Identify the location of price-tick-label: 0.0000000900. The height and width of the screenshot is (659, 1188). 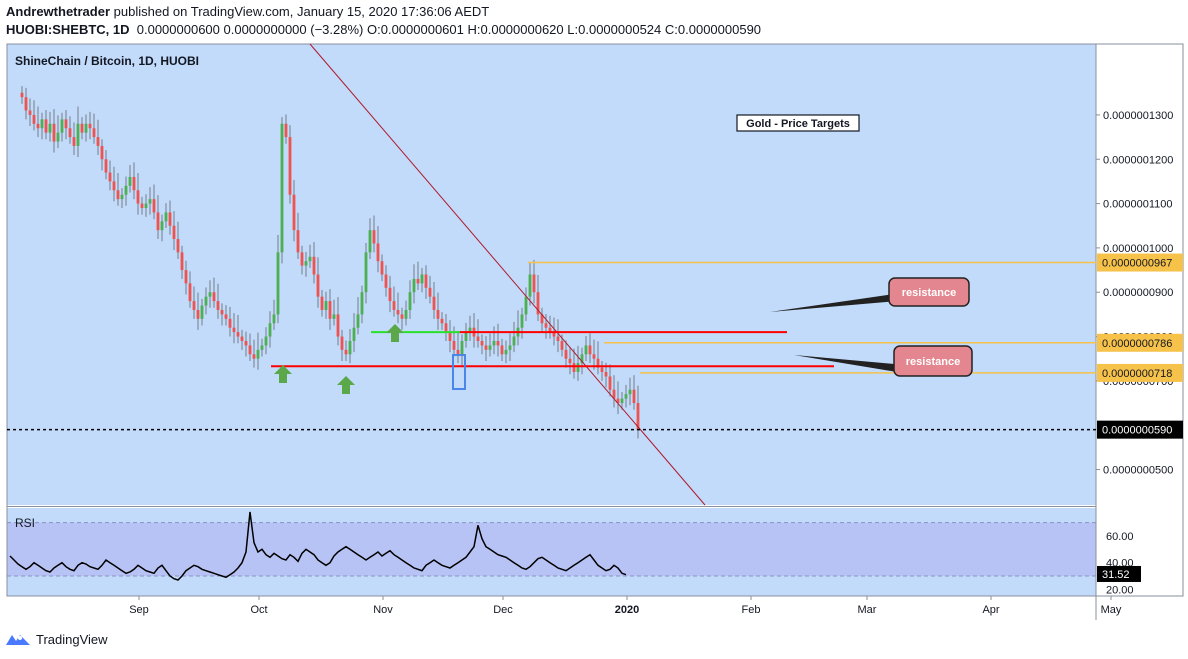
(1138, 293).